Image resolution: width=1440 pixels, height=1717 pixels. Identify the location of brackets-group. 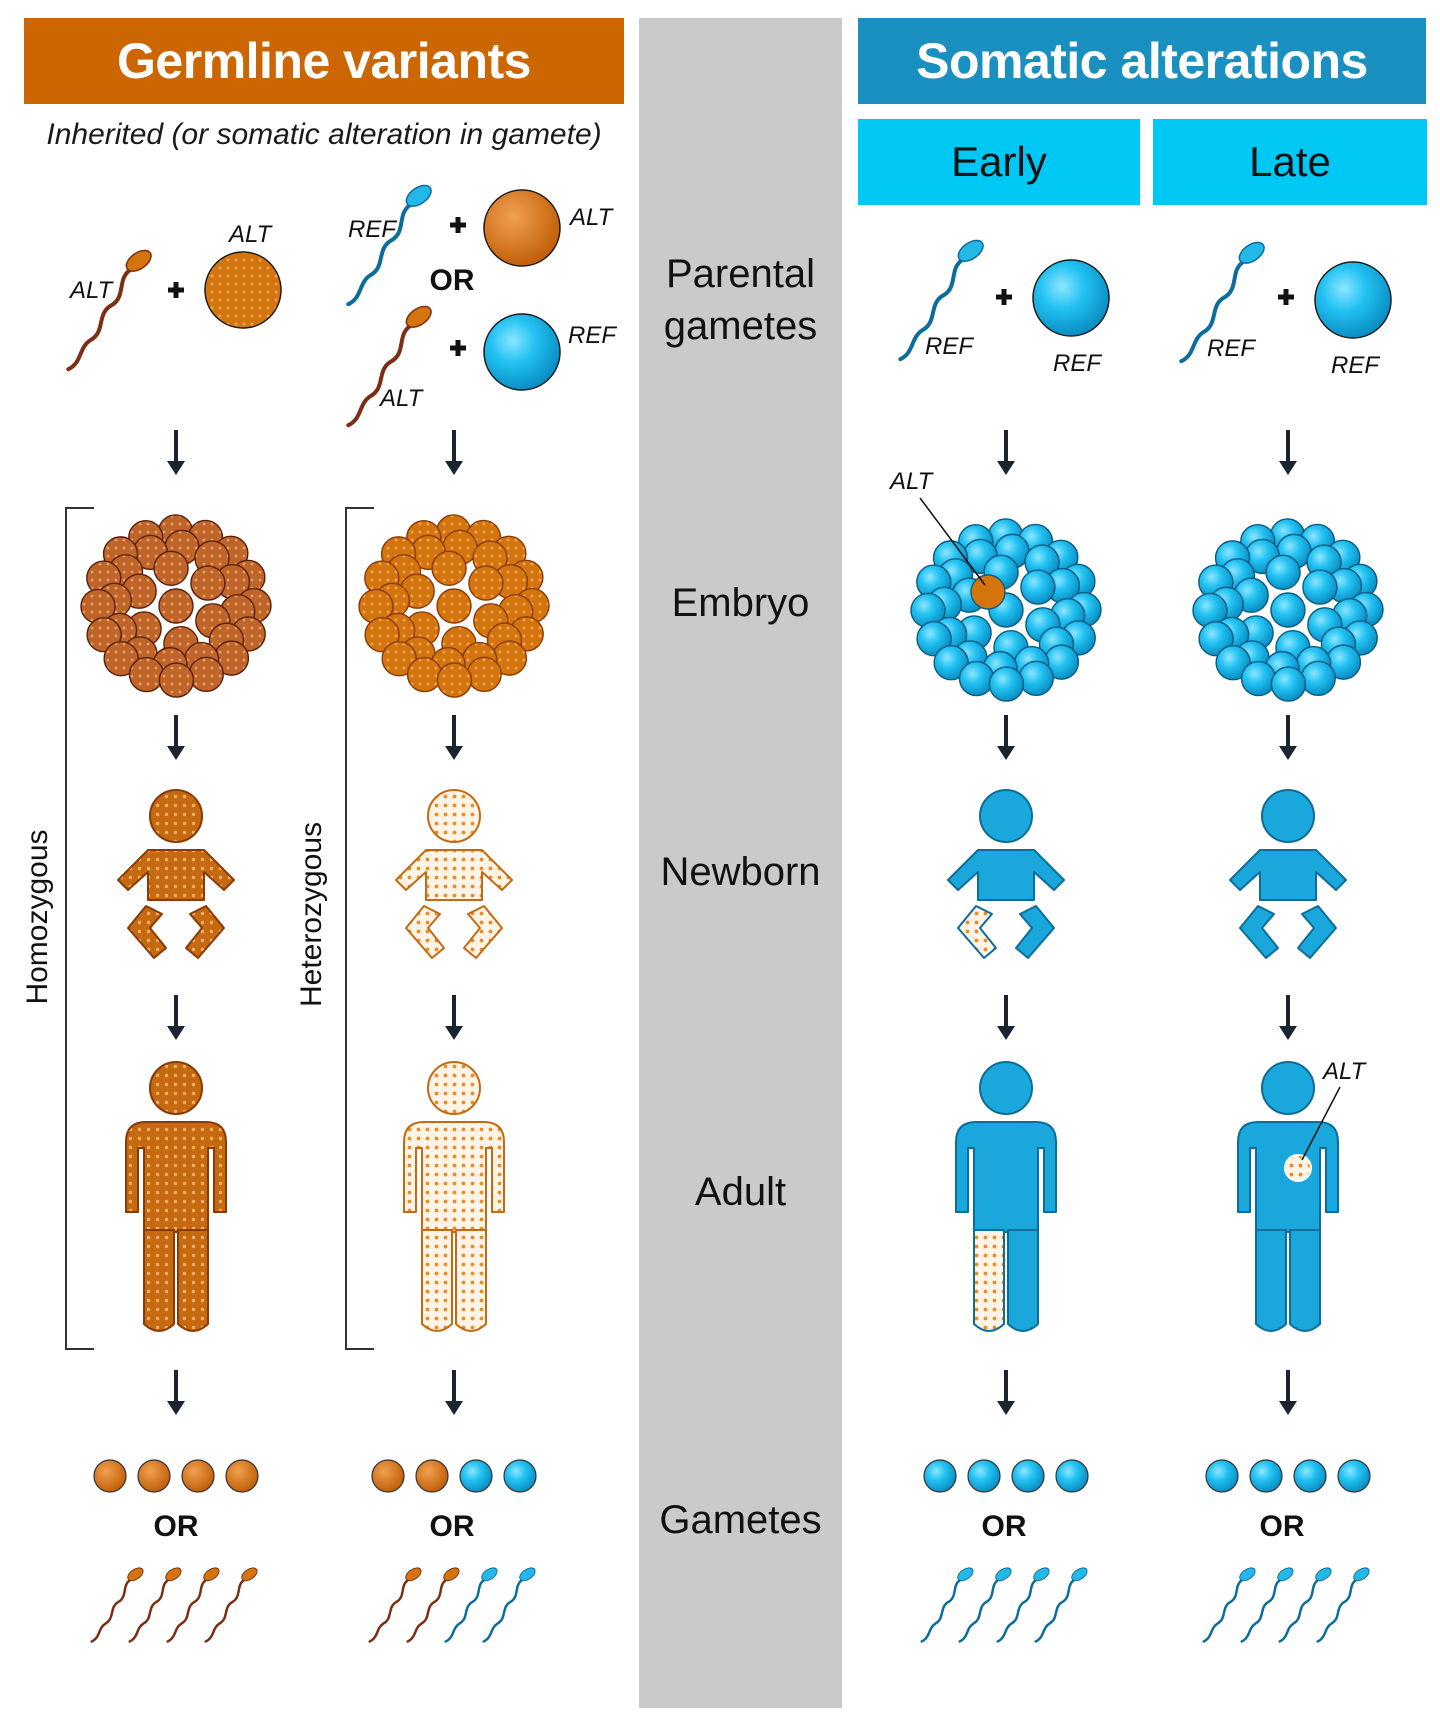
(219, 928).